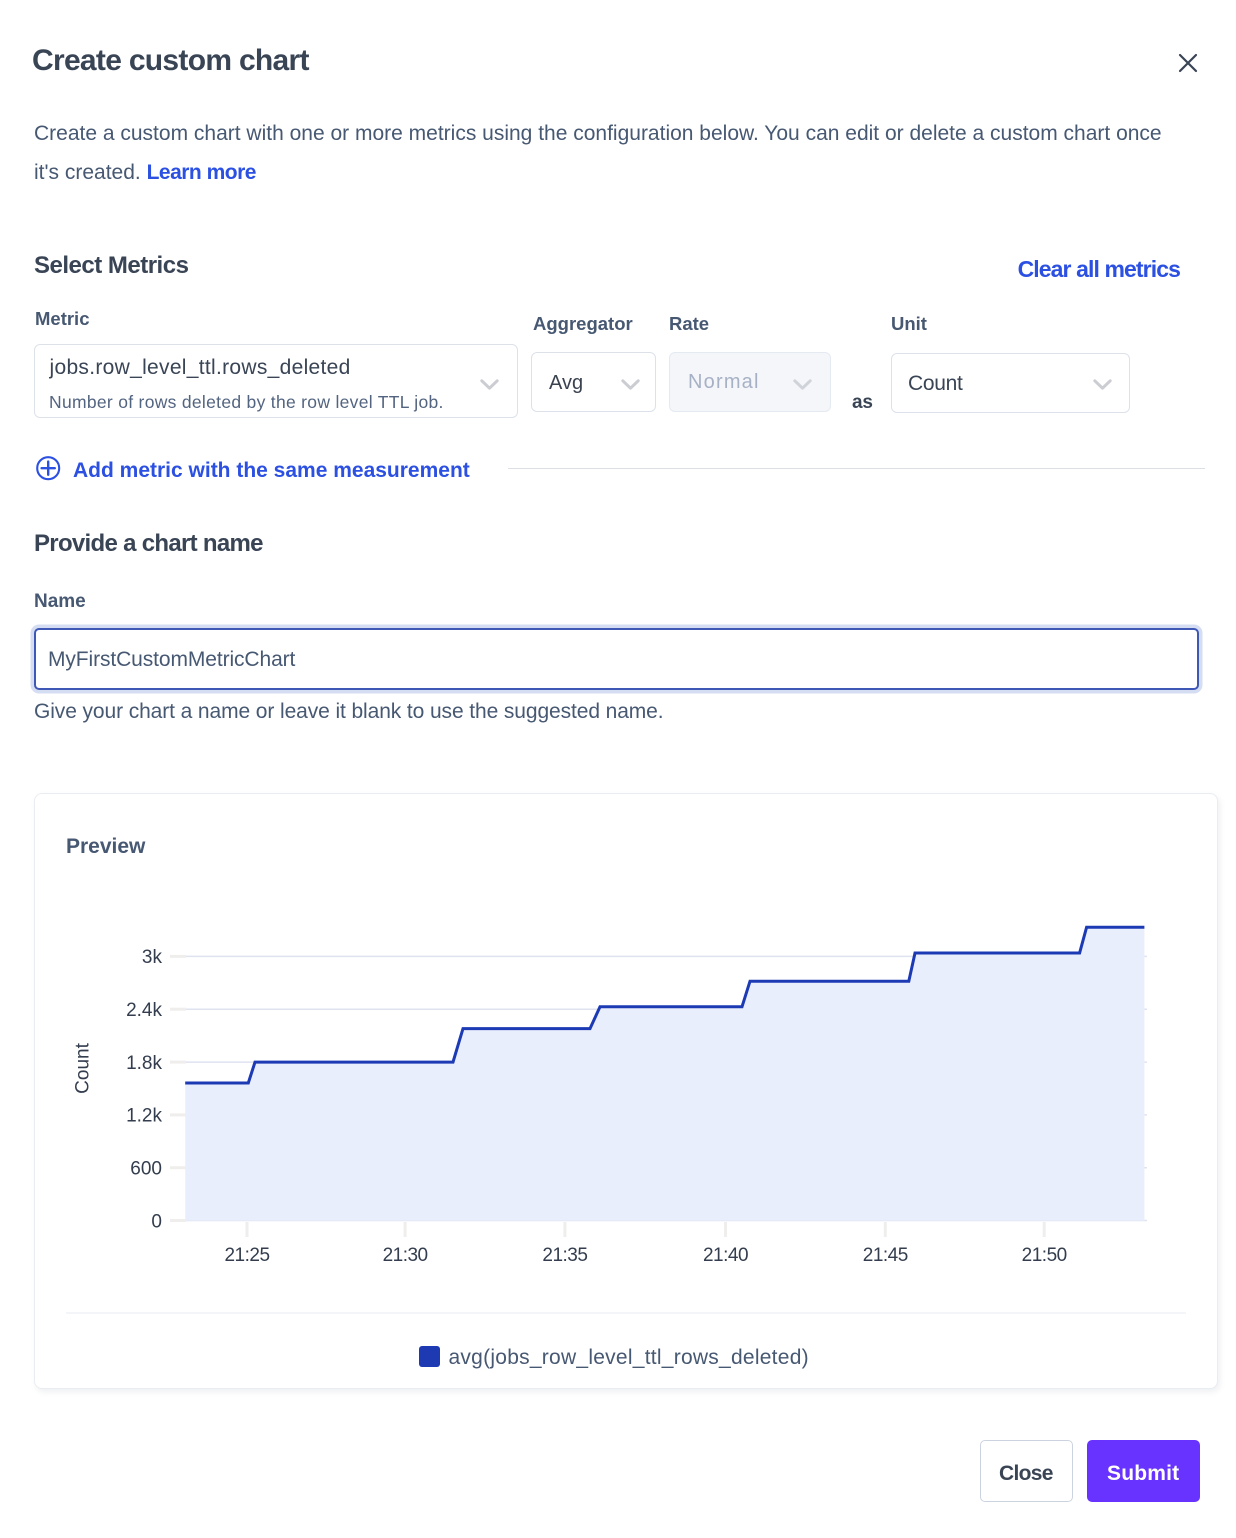 The height and width of the screenshot is (1538, 1236). I want to click on svg-text: 600, so click(146, 1169).